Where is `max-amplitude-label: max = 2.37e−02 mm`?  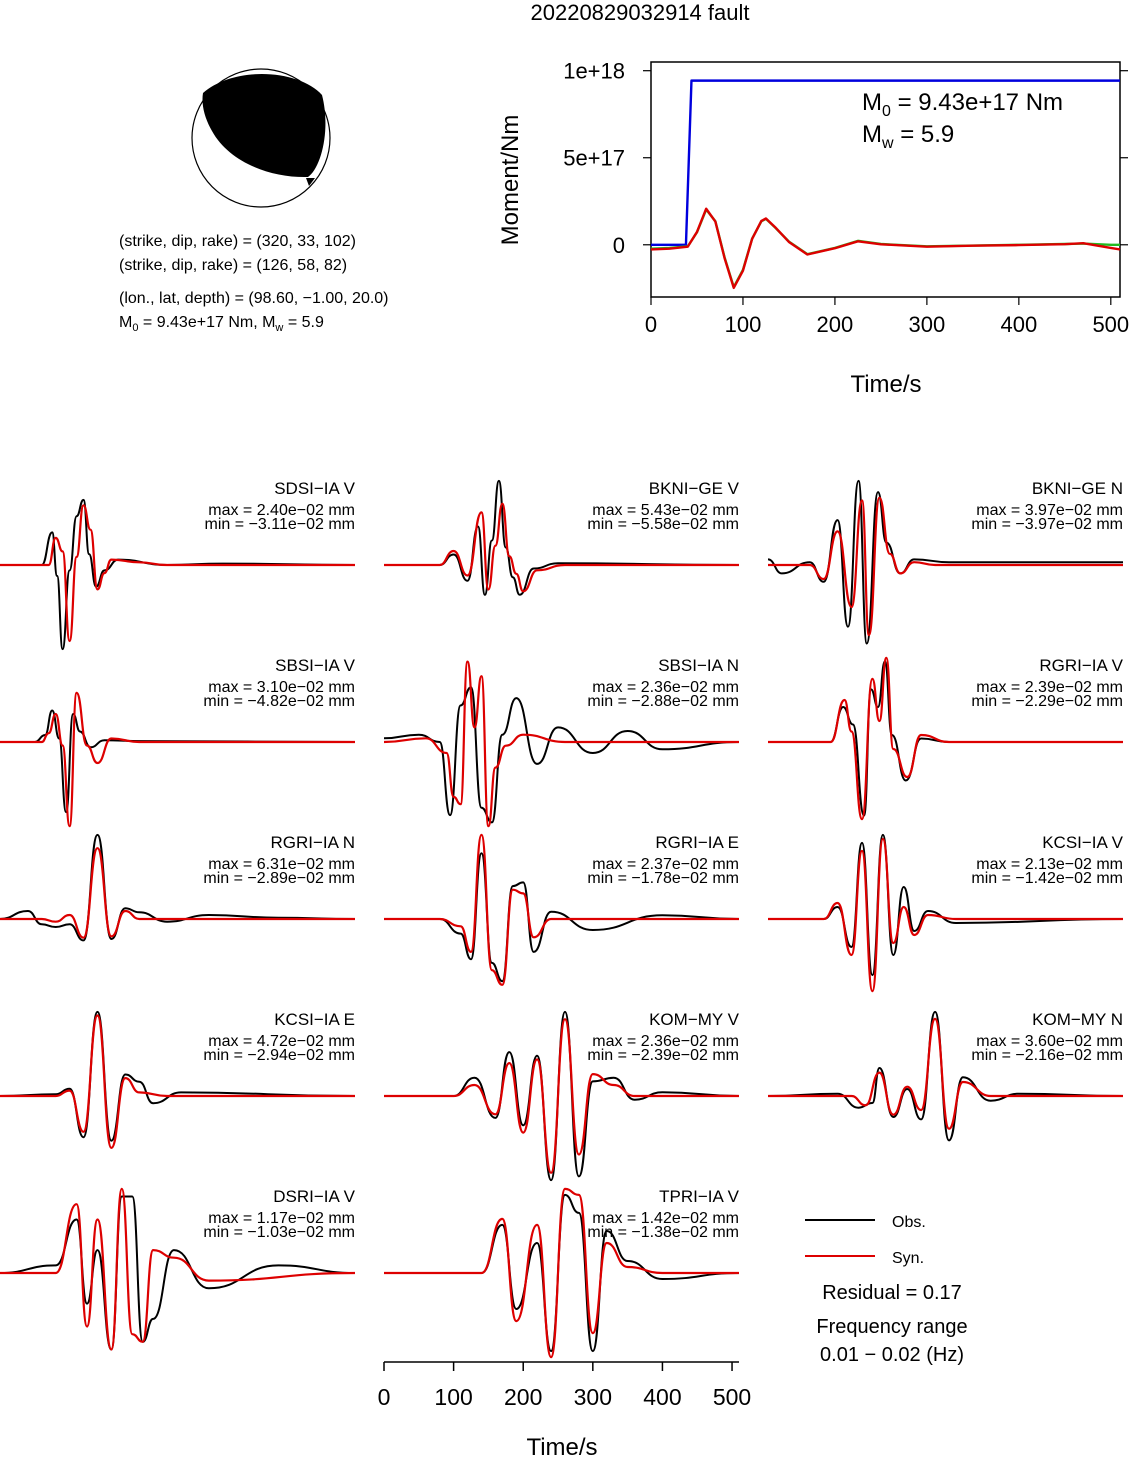
max-amplitude-label: max = 2.37e−02 mm is located at coordinates (665, 864).